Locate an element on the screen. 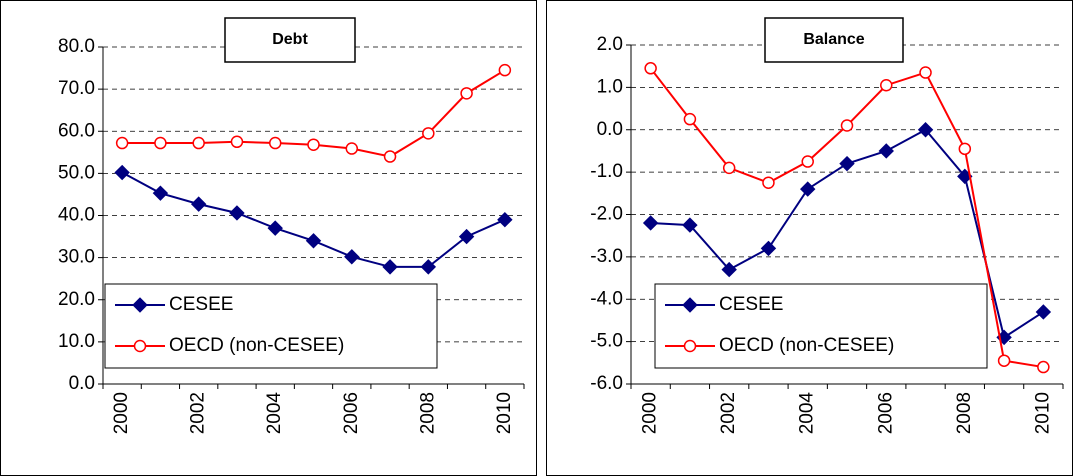  y-tick-label: 10.0 is located at coordinates (76, 341).